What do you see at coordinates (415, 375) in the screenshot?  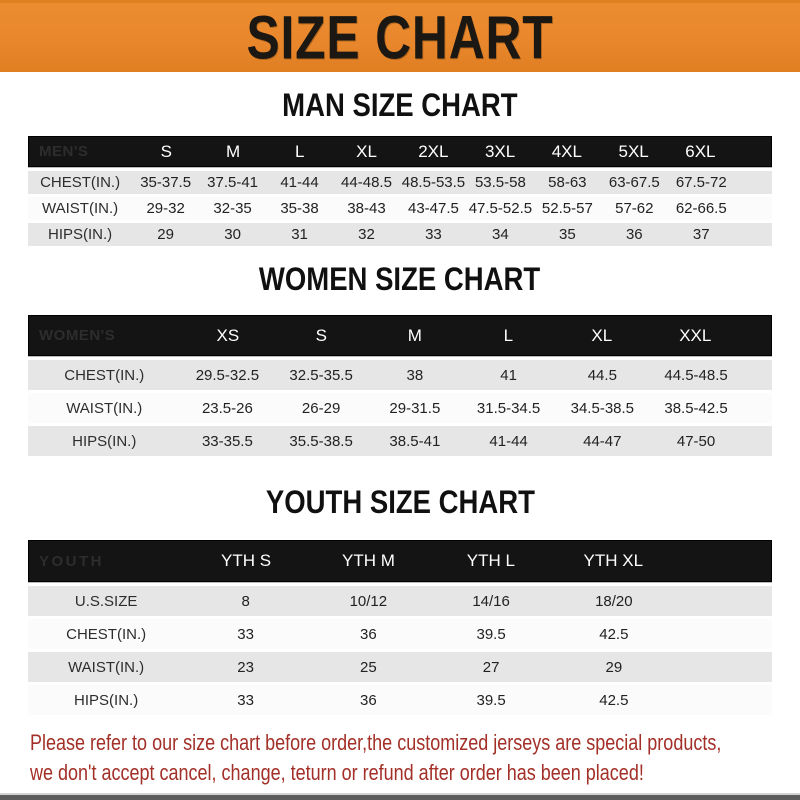 I see `value-cell: 38` at bounding box center [415, 375].